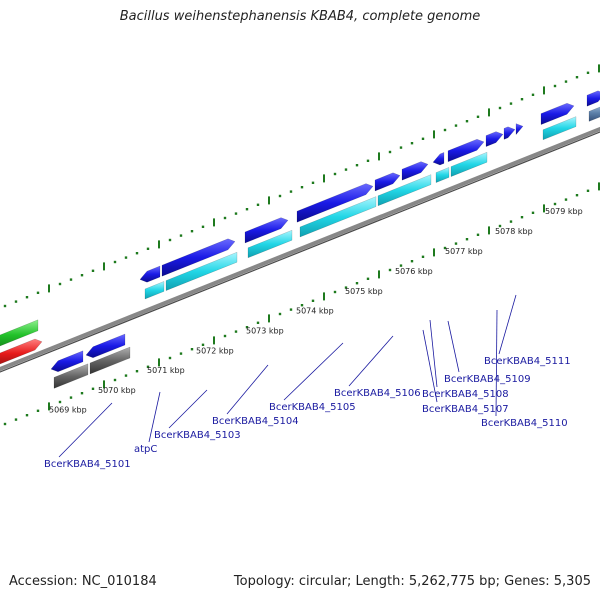 The image size is (600, 600). I want to click on scale-label: 5075 kbp, so click(364, 291).